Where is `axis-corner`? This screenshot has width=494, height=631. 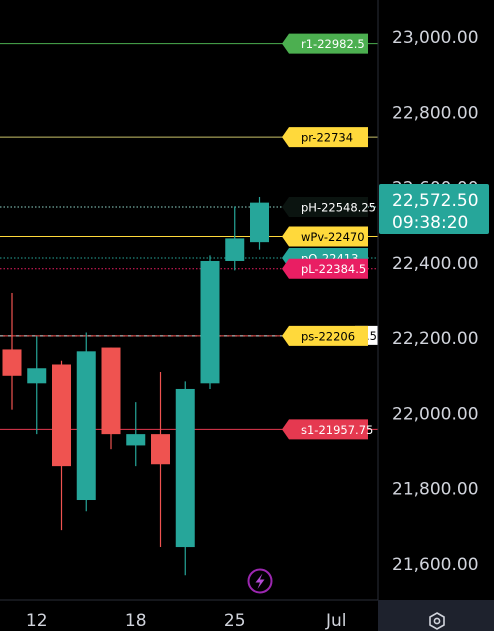
axis-corner is located at coordinates (436, 615).